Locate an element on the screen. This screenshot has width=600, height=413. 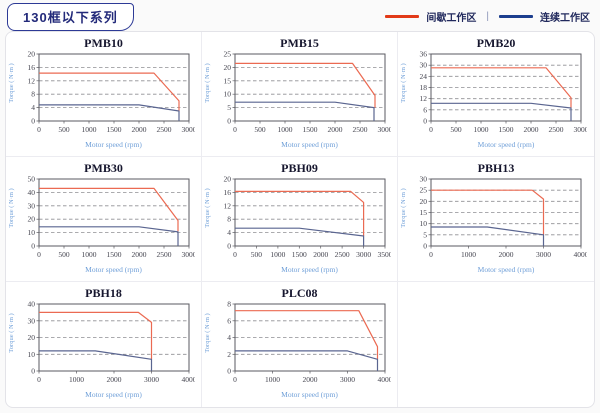
torque-speed-chart: 0 5 10 15 20 25 30 0 1000 2000 3000 4000 is located at coordinates (504, 217).